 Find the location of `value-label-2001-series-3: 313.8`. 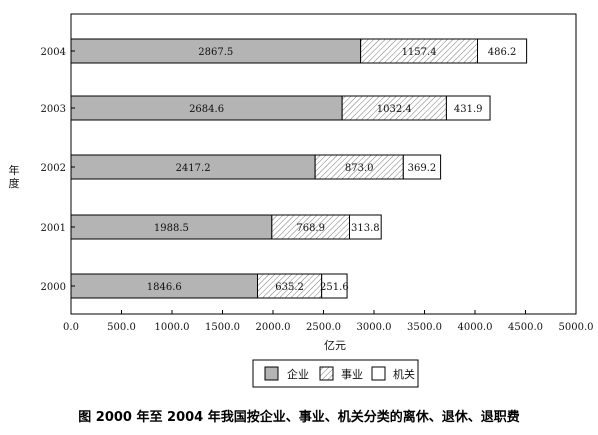

value-label-2001-series-3: 313.8 is located at coordinates (365, 228).